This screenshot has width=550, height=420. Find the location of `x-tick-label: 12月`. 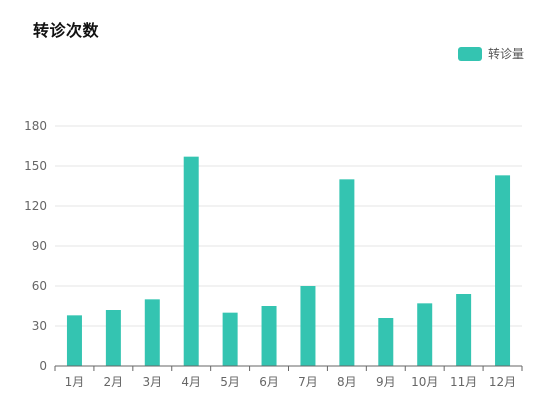

x-tick-label: 12月 is located at coordinates (502, 382).